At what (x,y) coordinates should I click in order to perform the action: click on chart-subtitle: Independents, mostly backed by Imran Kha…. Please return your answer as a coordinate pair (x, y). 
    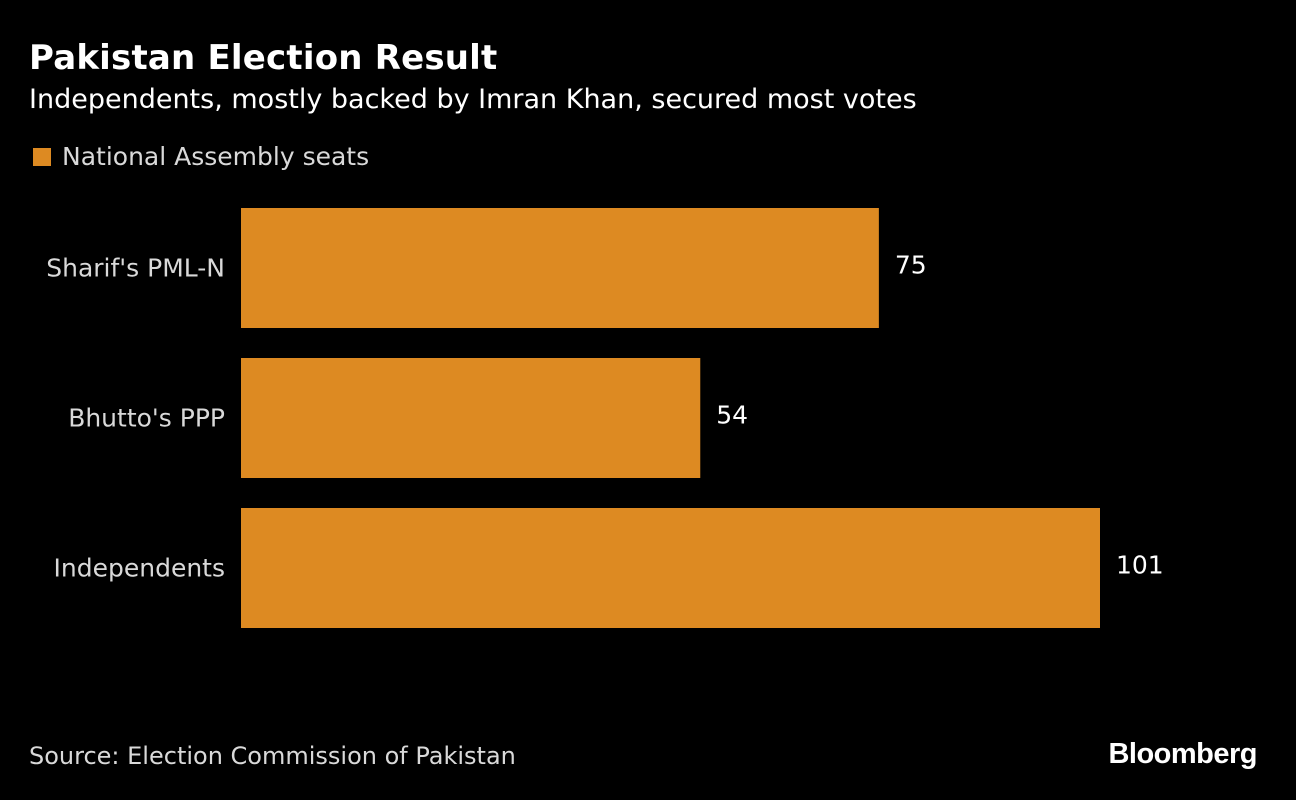
    Looking at the image, I should click on (473, 99).